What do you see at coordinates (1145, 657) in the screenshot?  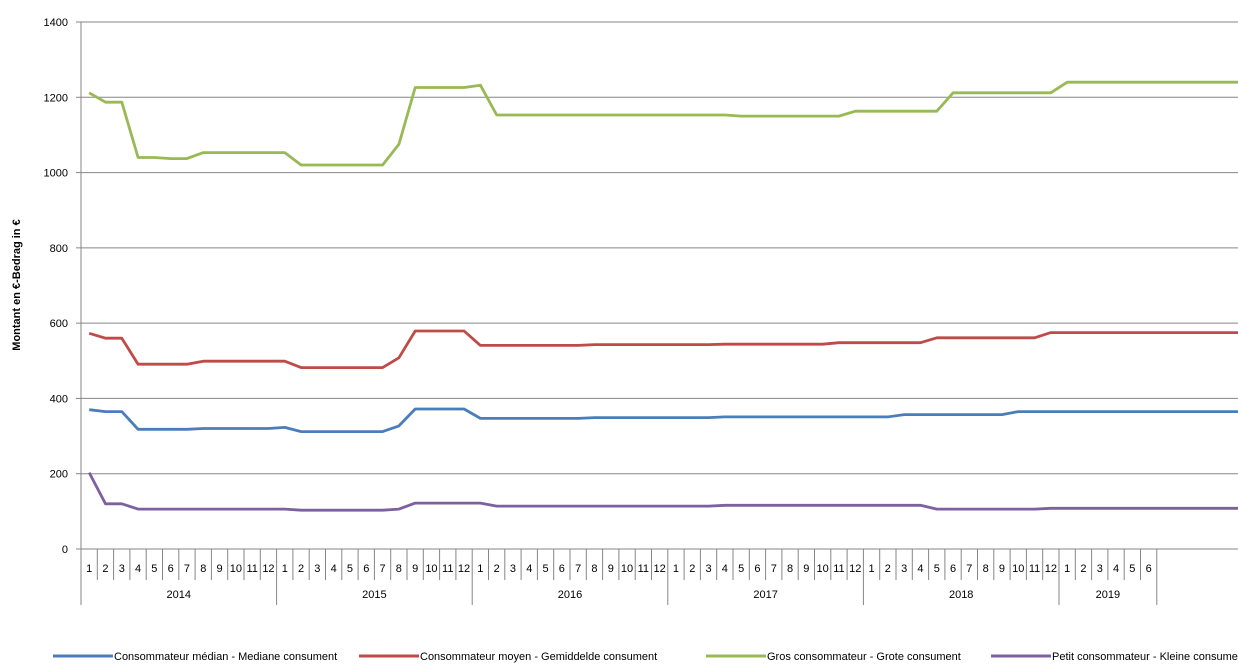 I see `legend-label: Petit consommateur - Kleine consument` at bounding box center [1145, 657].